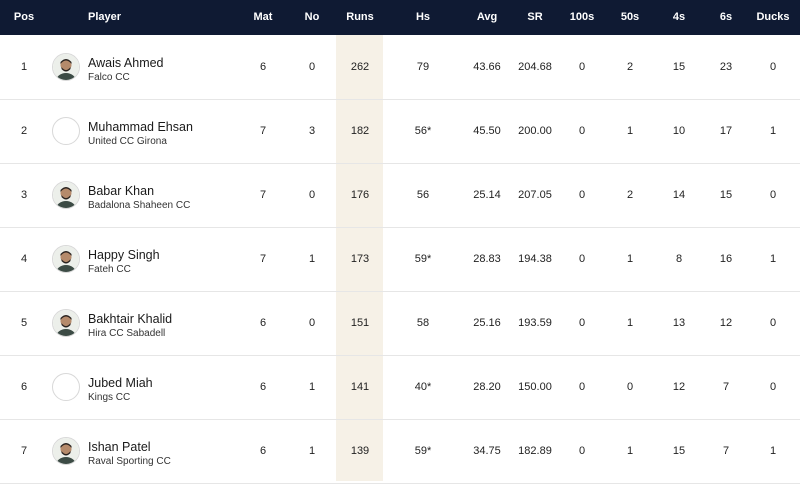 This screenshot has height=484, width=800. Describe the element at coordinates (263, 131) in the screenshot. I see `mat-cell: 7` at that location.